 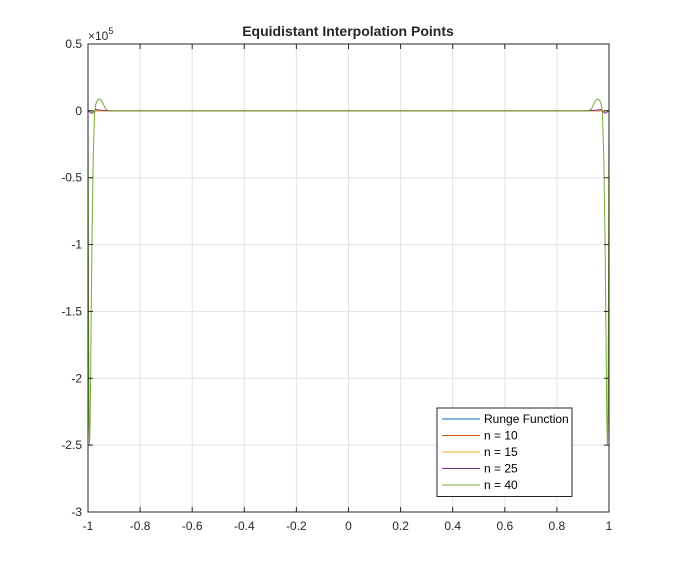 I want to click on x-tick-label: -0.4, so click(x=244, y=526).